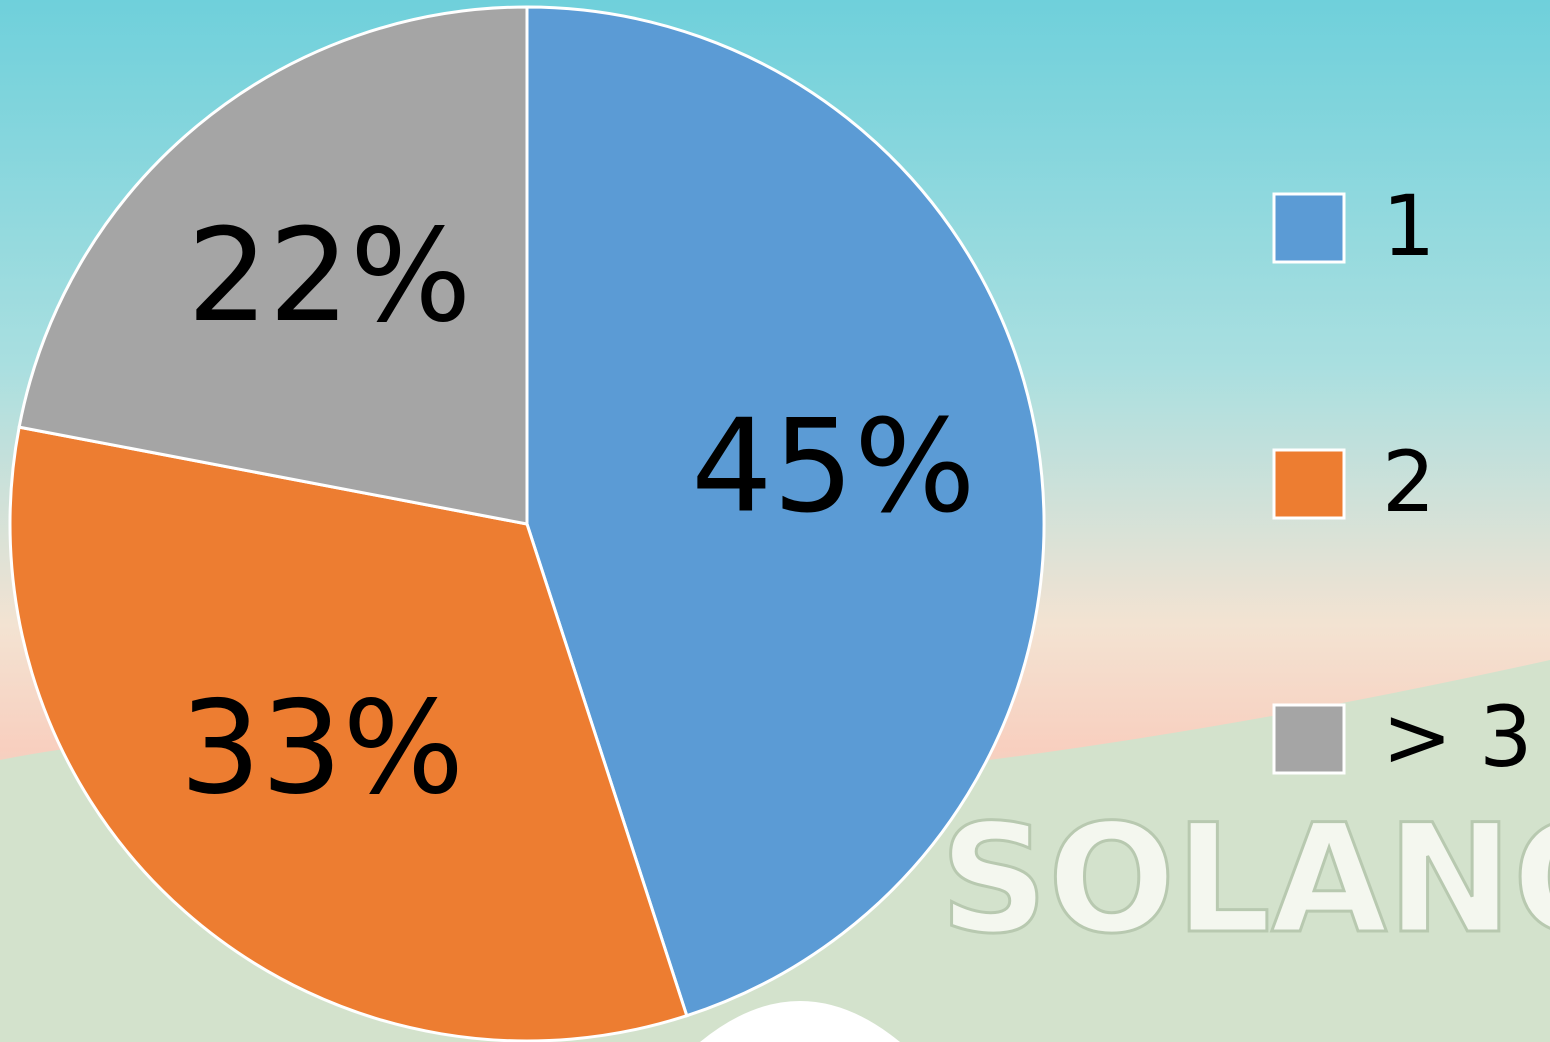 The height and width of the screenshot is (1042, 1550). I want to click on legend-label: 2, so click(1408, 482).